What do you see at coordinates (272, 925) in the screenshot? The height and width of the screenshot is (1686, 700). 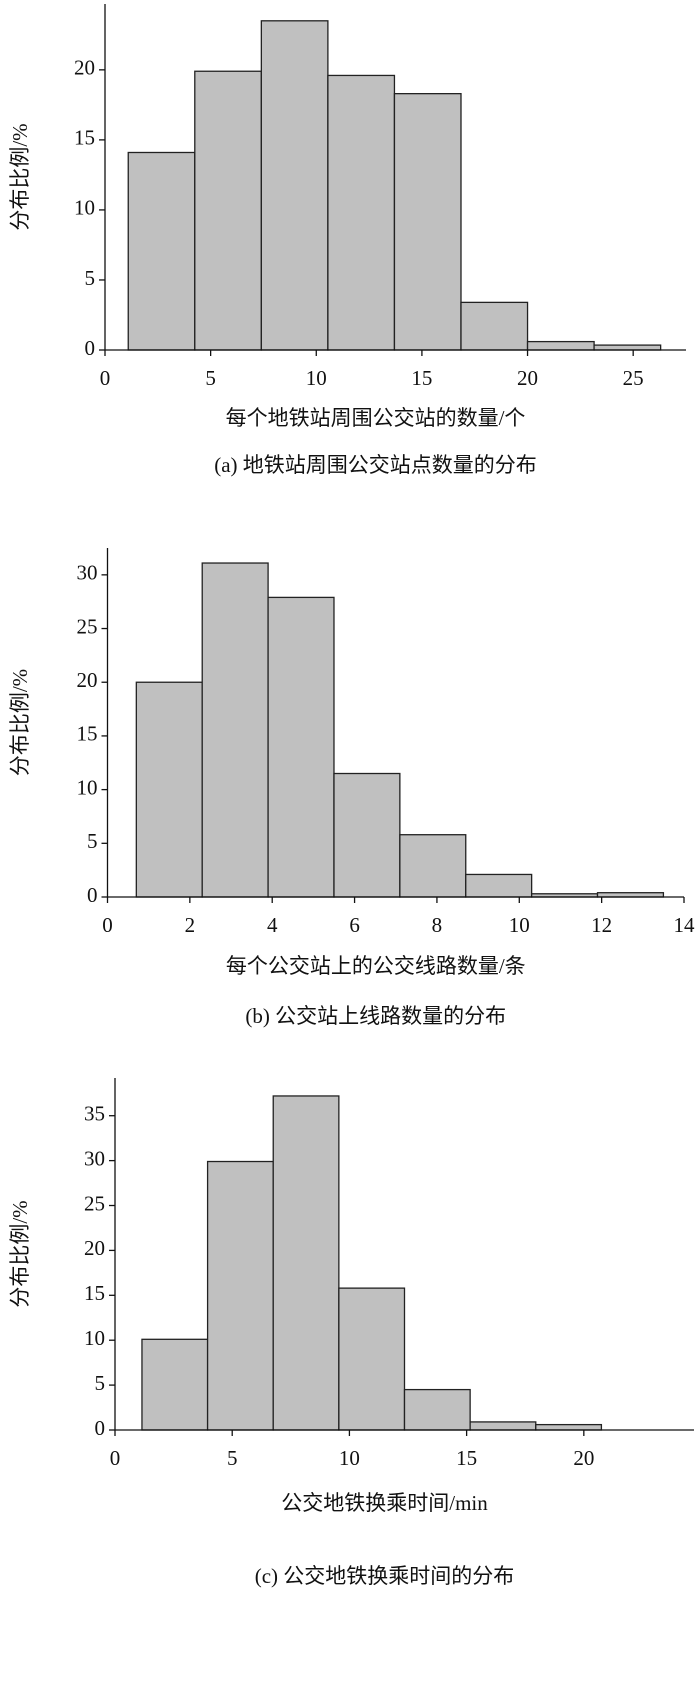 I see `x-tick-label: 4` at bounding box center [272, 925].